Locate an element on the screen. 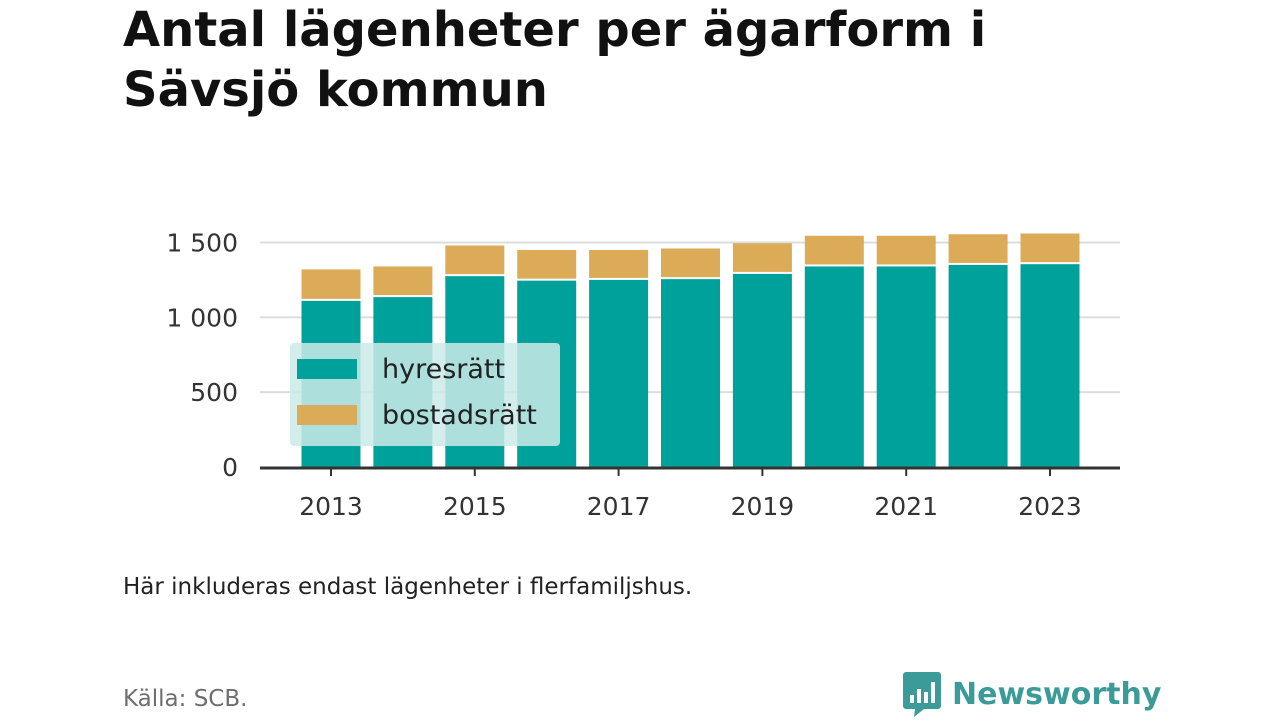 The height and width of the screenshot is (720, 1280). x-tick-label: 2017 is located at coordinates (619, 506).